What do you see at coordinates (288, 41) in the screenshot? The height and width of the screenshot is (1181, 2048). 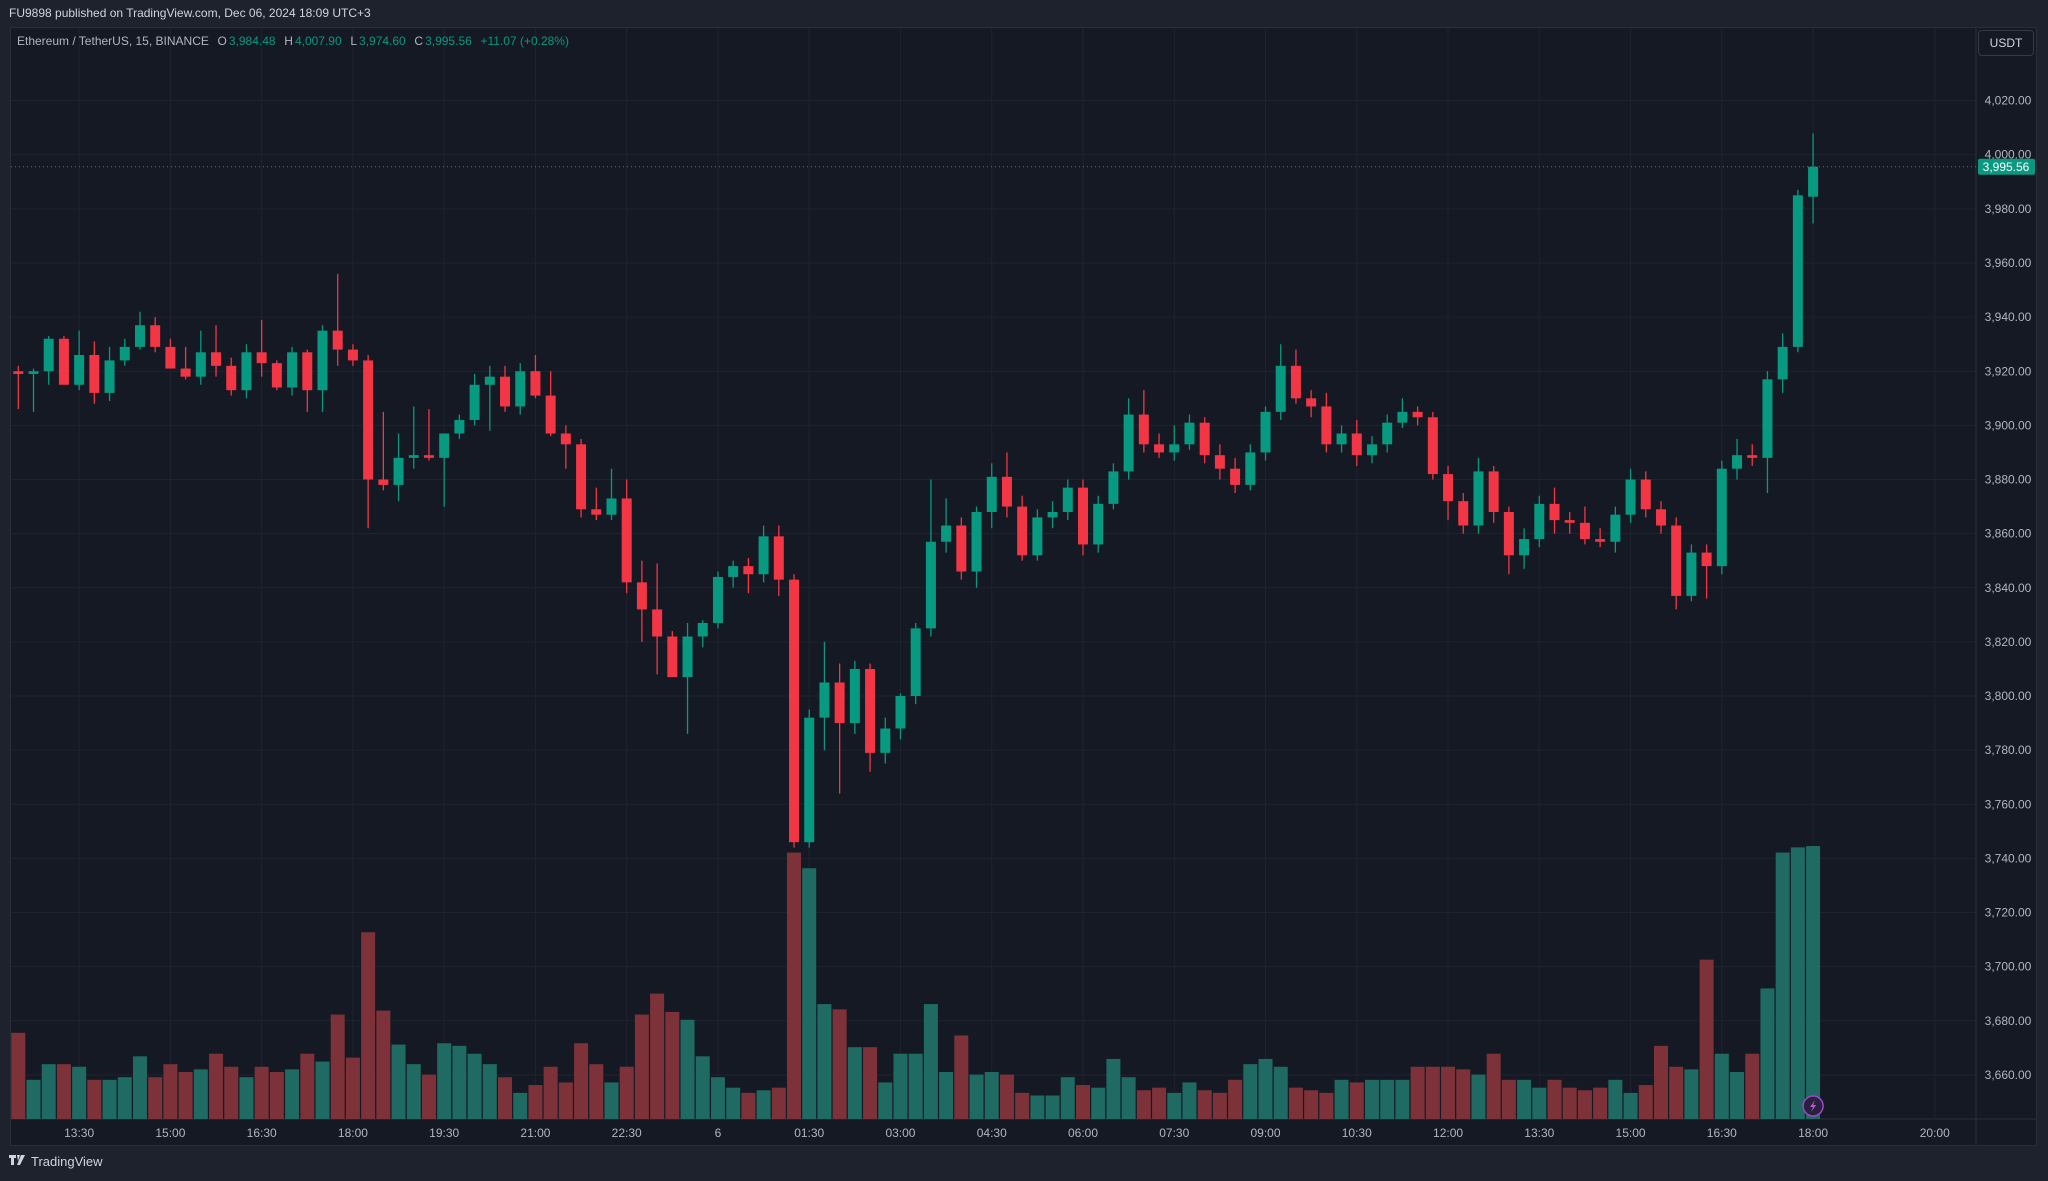 I see `high-label: H` at bounding box center [288, 41].